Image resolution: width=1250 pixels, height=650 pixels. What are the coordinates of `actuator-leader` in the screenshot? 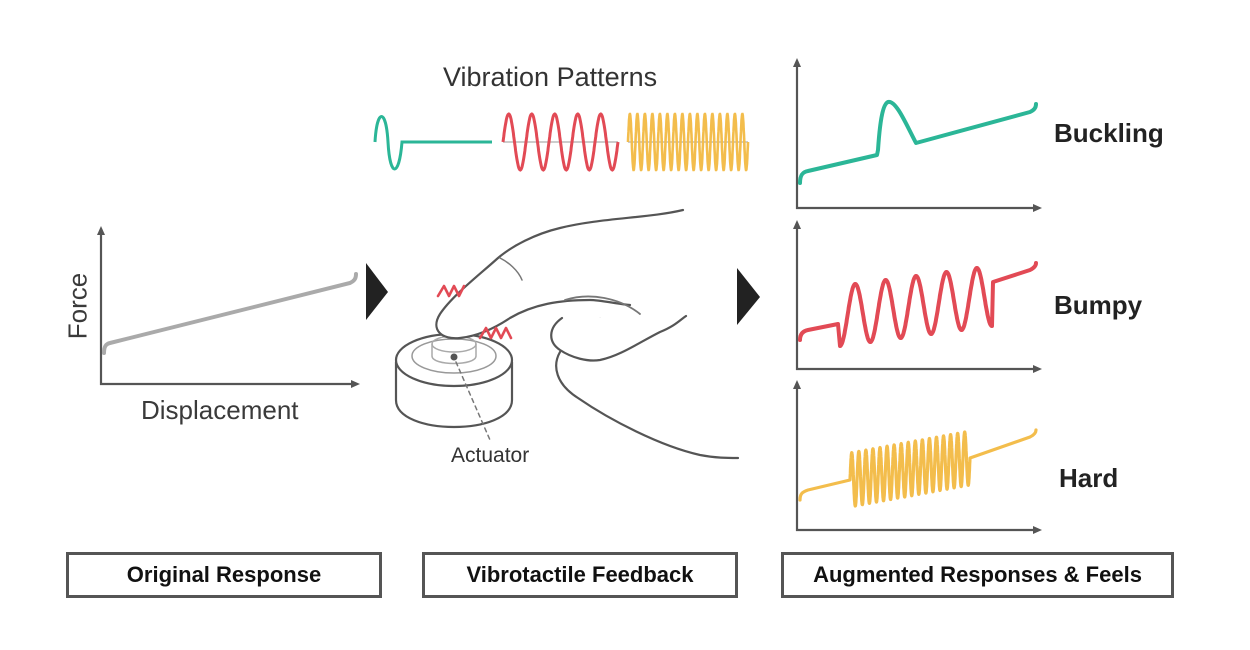 It's located at (473, 401).